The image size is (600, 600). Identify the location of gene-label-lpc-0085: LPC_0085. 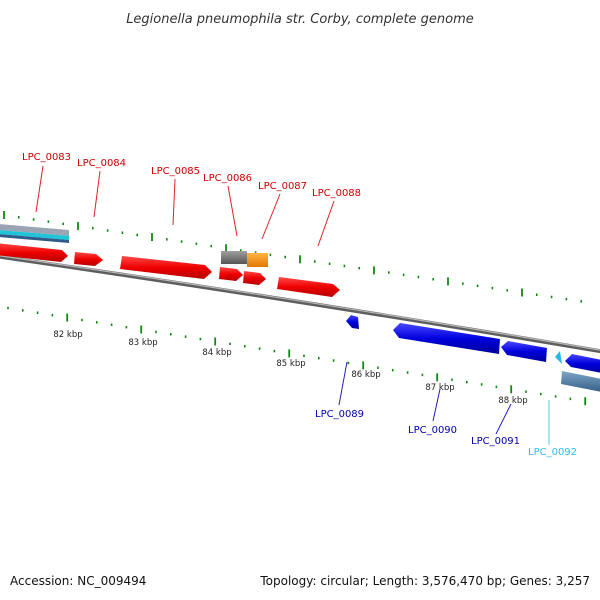
(175, 171).